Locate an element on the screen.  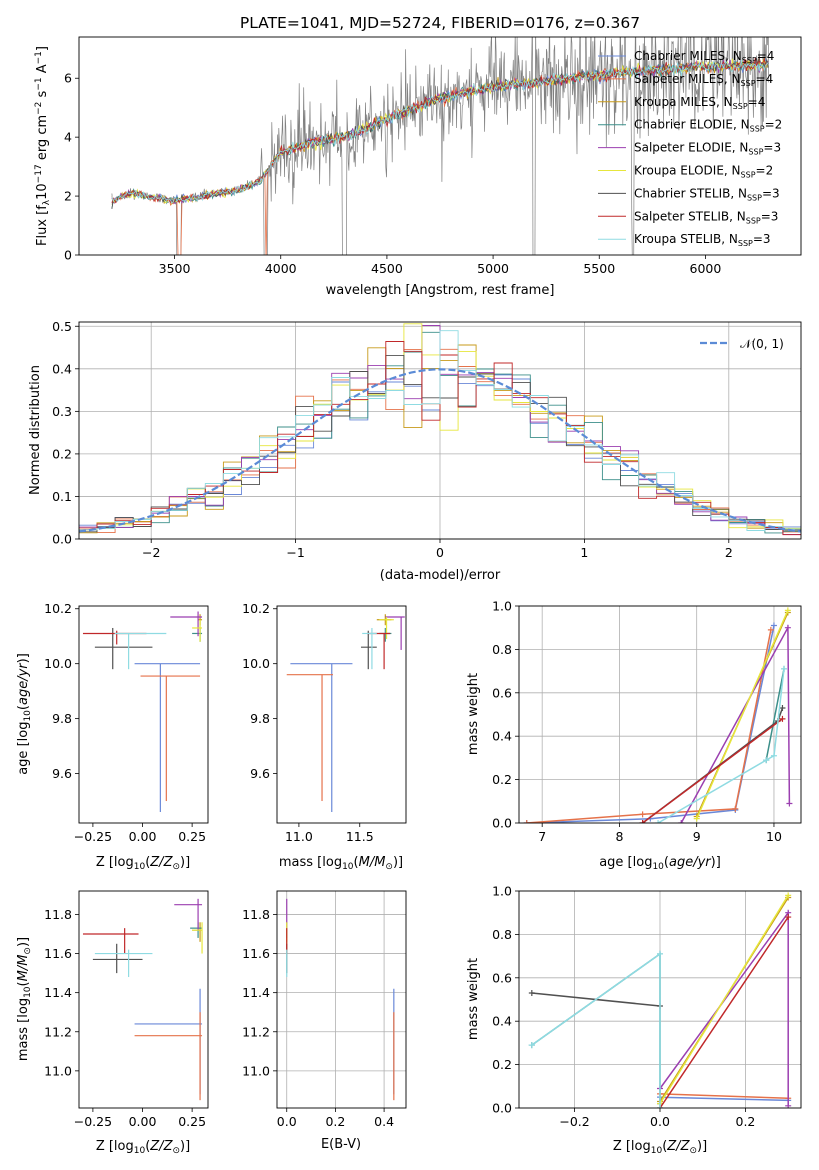
x-tick-label: 10 is located at coordinates (774, 836).